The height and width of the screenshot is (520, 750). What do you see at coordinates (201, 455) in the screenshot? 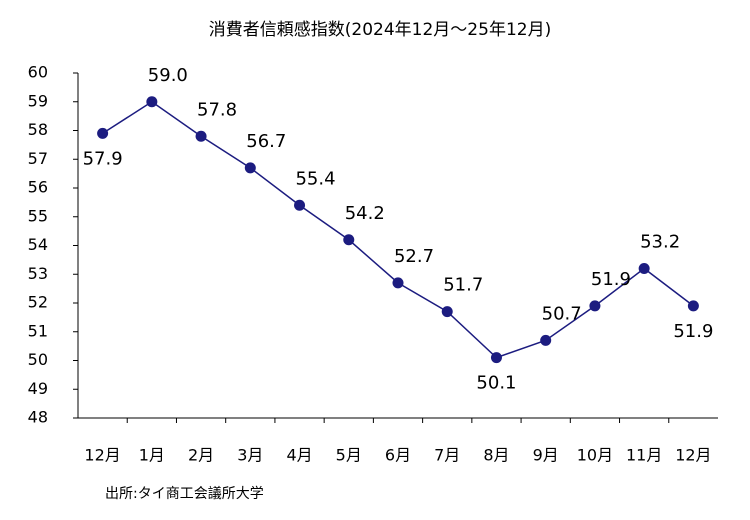
I see `x-tick-label: 2月` at bounding box center [201, 455].